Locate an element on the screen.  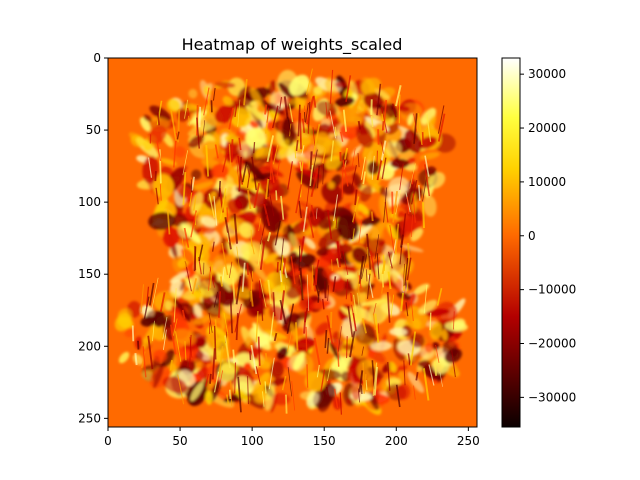
x-tick-label: 100 is located at coordinates (252, 441).